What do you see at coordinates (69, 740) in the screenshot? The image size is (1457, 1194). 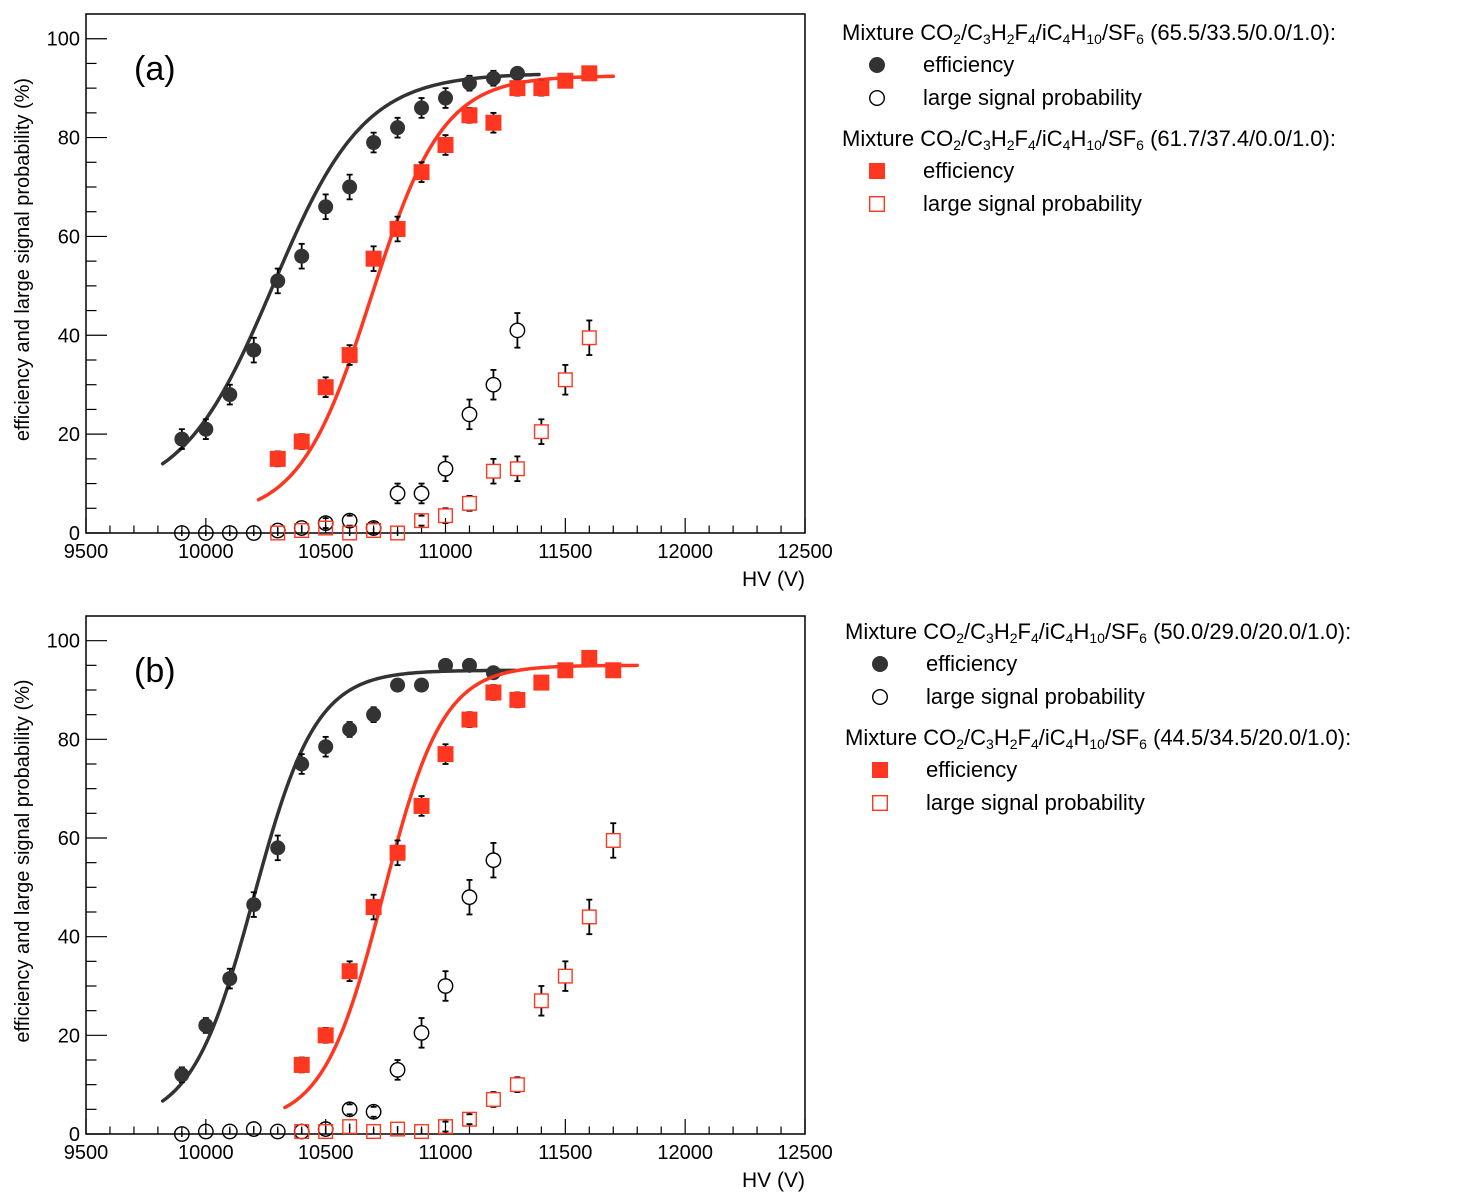 I see `y-tick-label: 80` at bounding box center [69, 740].